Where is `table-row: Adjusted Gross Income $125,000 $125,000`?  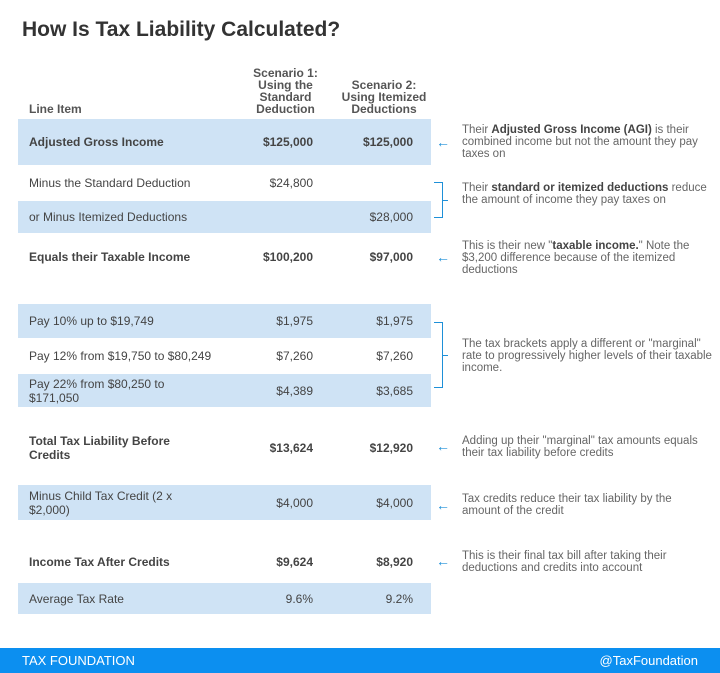 table-row: Adjusted Gross Income $125,000 $125,000 is located at coordinates (224, 142).